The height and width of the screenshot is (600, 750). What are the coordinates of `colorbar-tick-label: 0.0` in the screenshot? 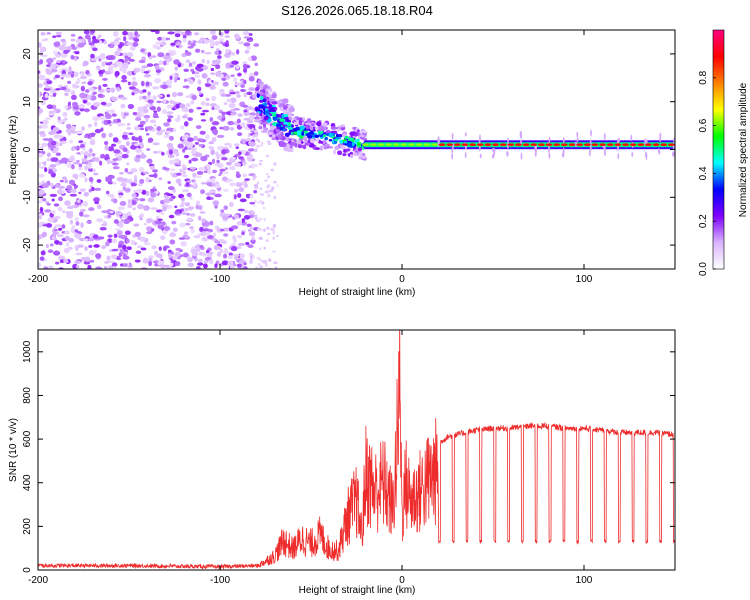 It's located at (703, 269).